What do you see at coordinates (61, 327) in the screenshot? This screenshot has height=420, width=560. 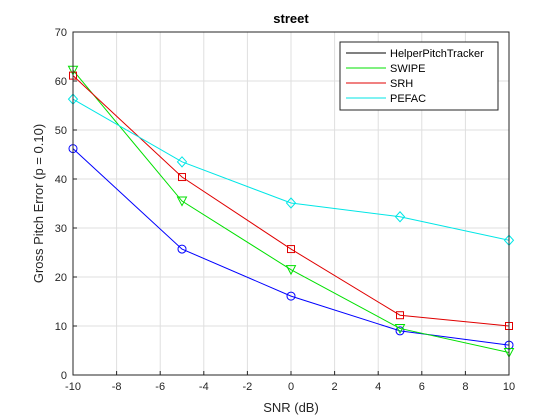 I see `y-tick-label: 10` at bounding box center [61, 327].